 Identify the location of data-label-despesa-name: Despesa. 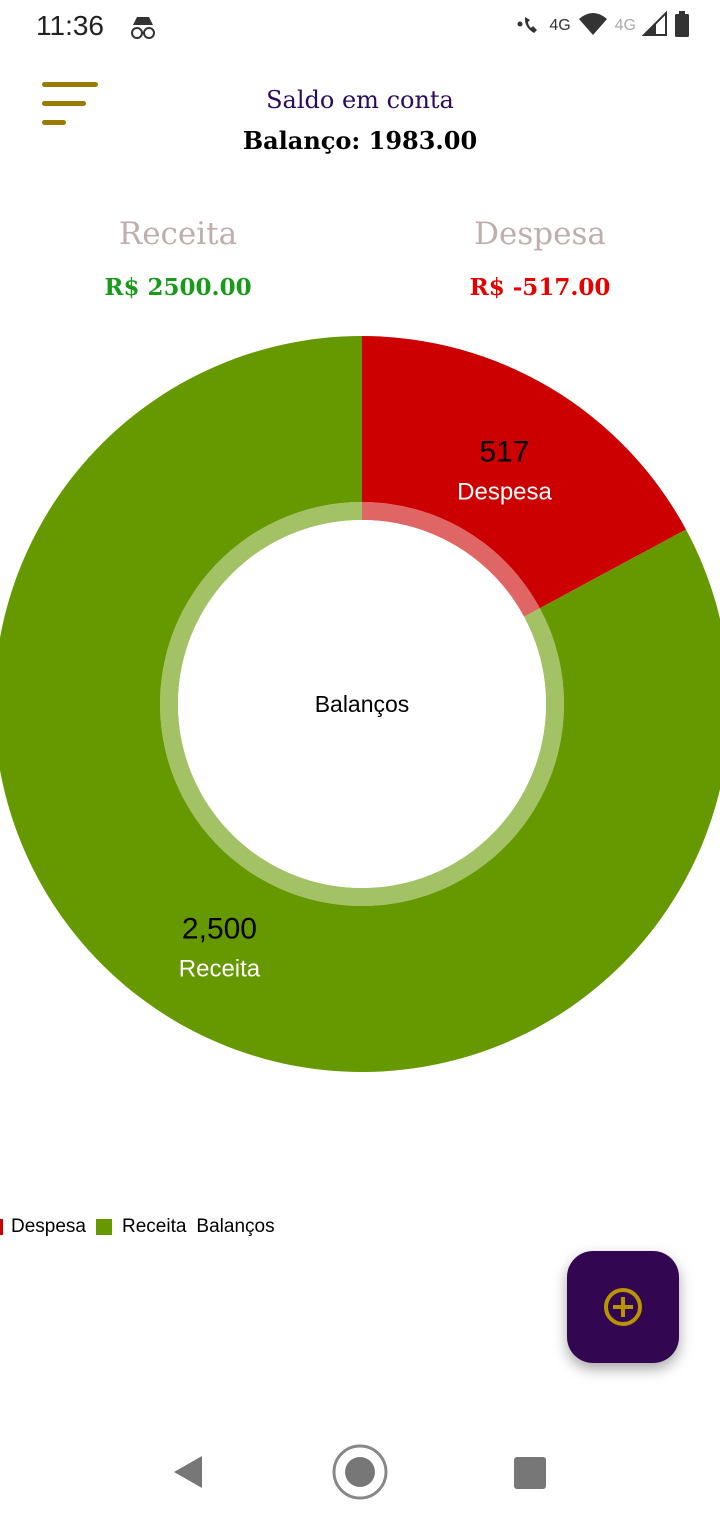
(504, 491).